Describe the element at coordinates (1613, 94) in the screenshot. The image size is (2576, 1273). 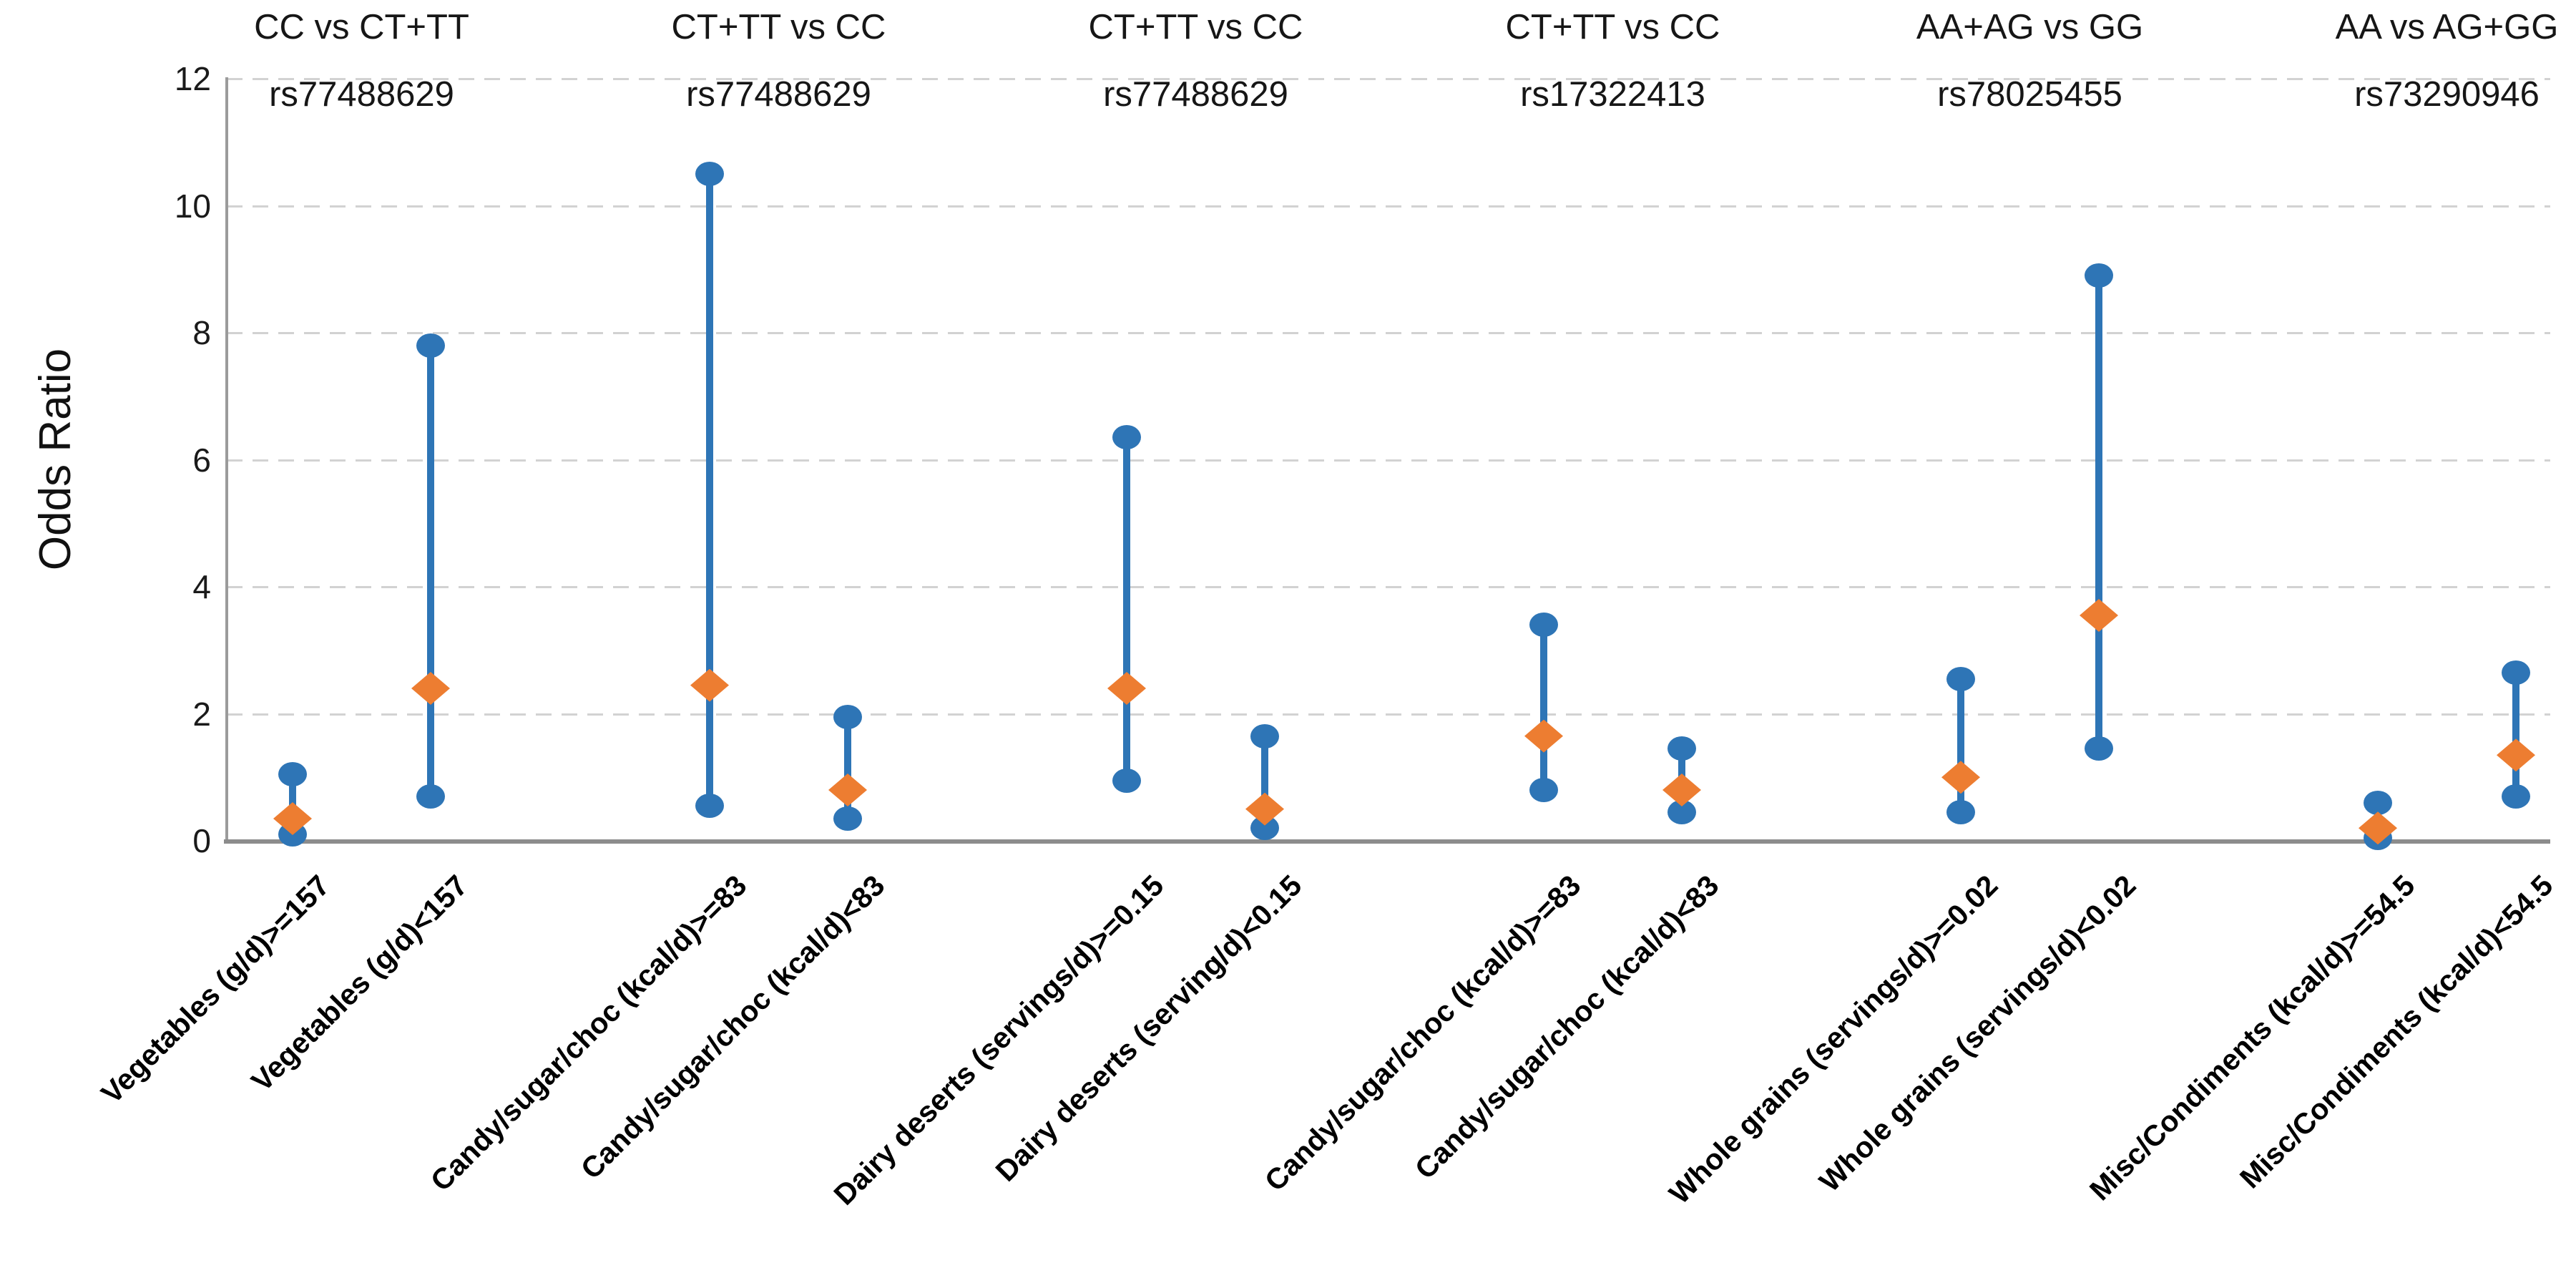
I see `group-snp-id: rs17322413` at that location.